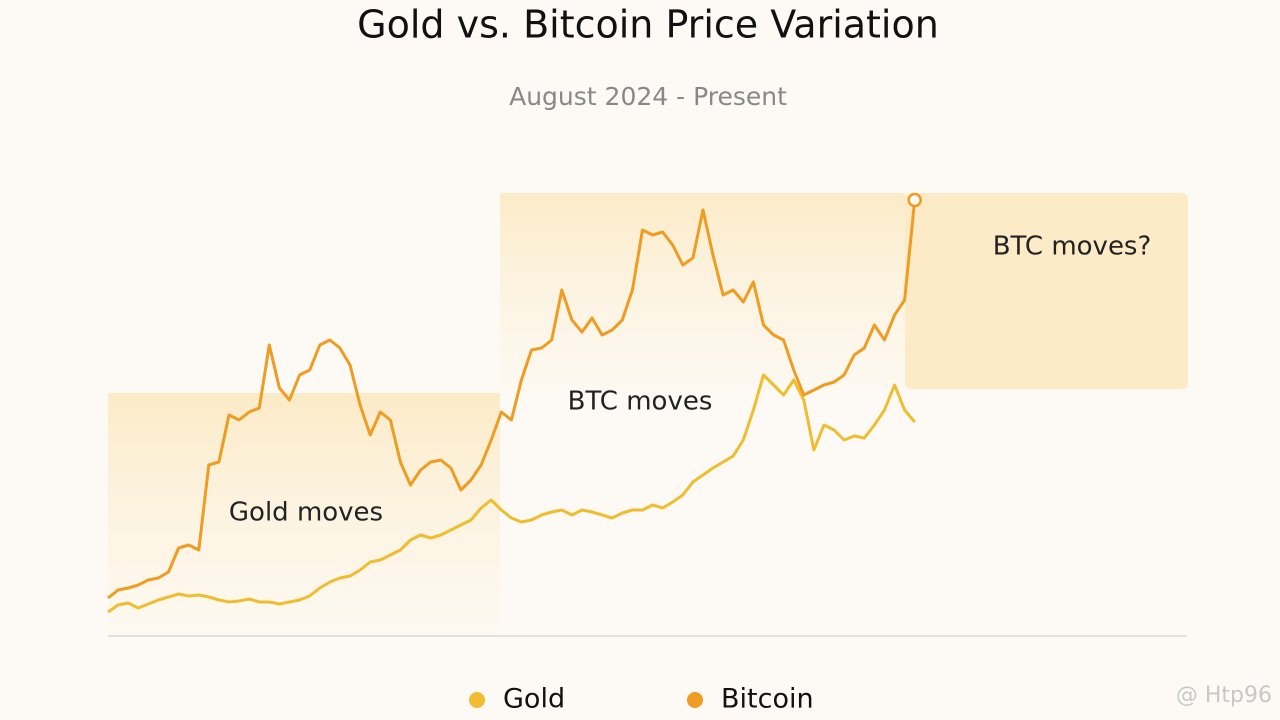  What do you see at coordinates (306, 513) in the screenshot?
I see `annotation: Gold moves` at bounding box center [306, 513].